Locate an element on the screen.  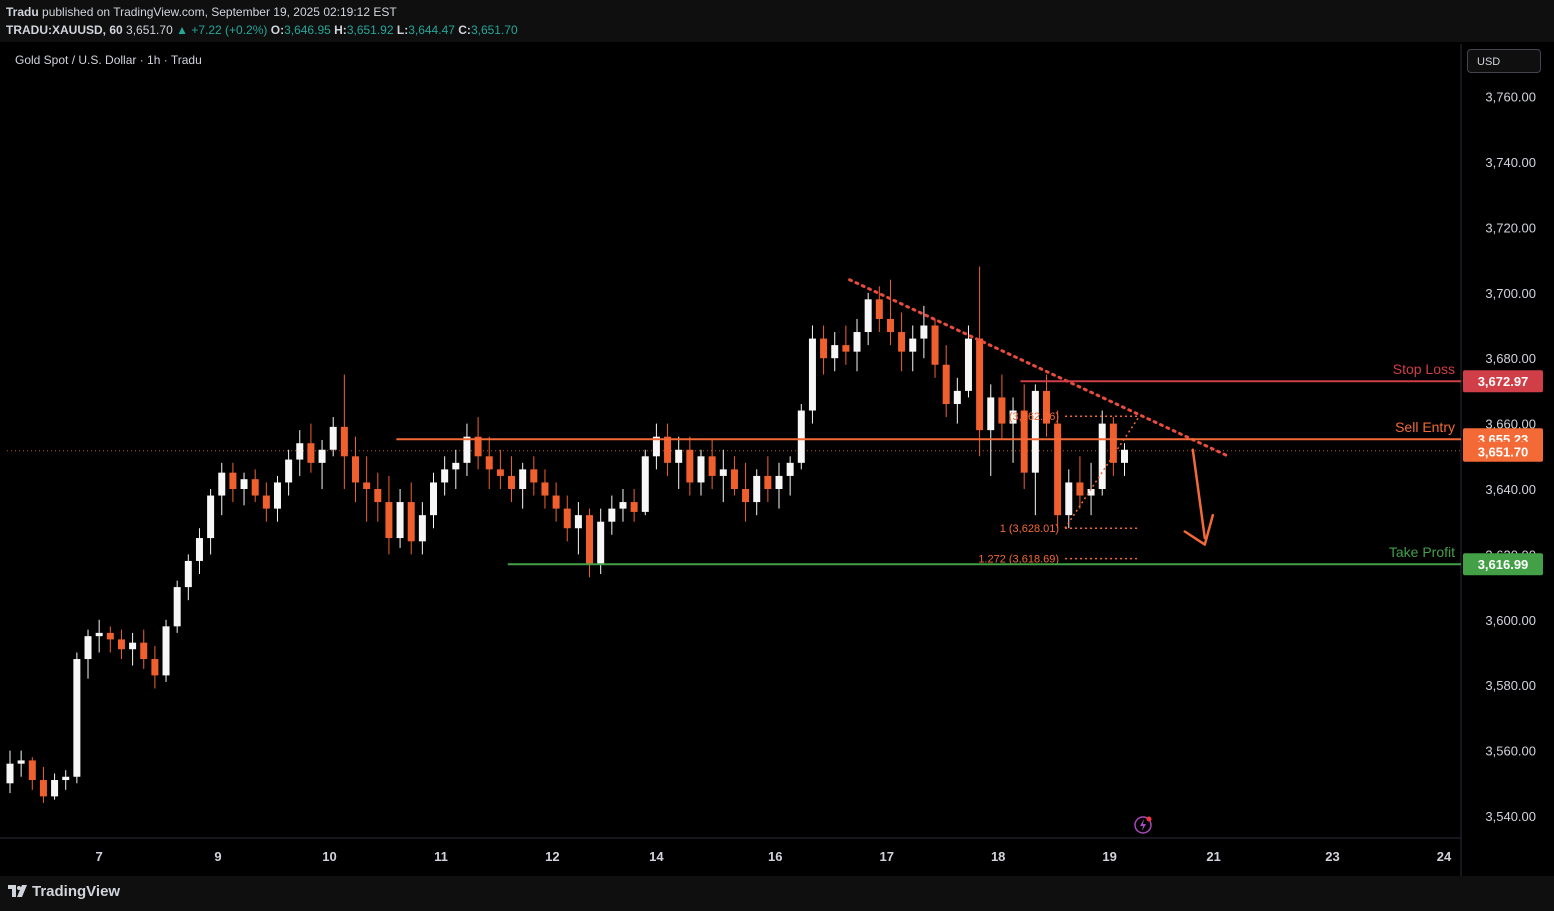
tradingview-brand: TradingView is located at coordinates (76, 891).